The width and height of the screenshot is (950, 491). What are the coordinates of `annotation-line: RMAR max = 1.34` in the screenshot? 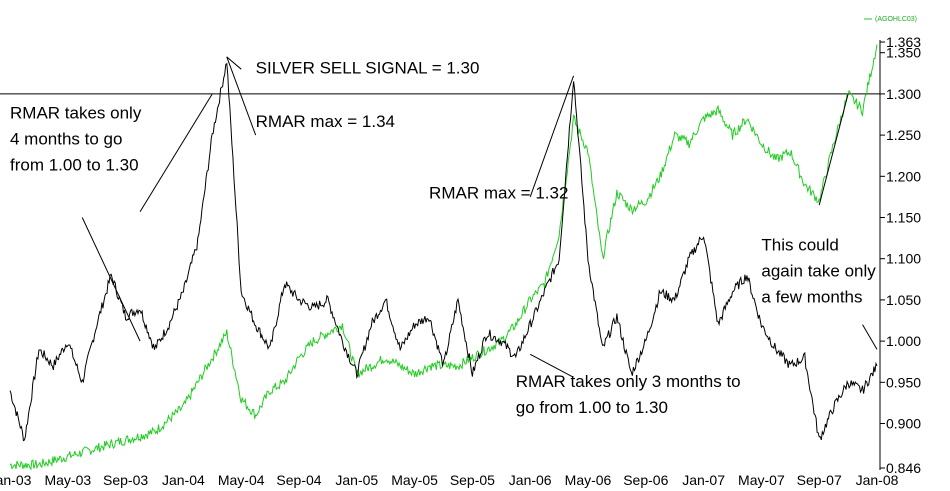 It's located at (325, 121).